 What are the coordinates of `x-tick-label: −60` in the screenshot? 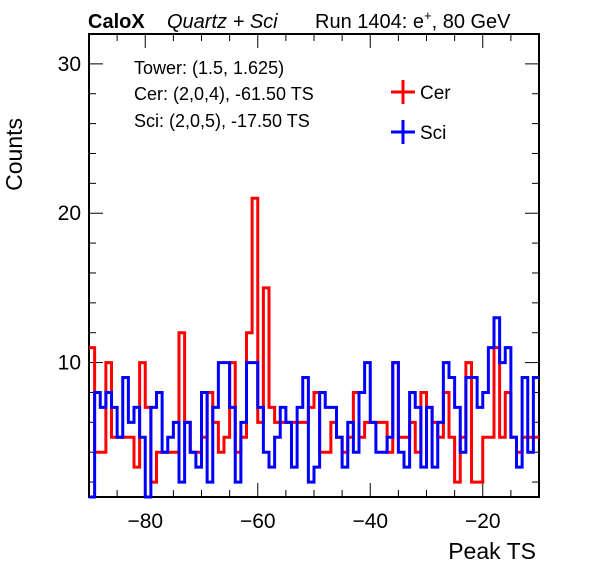 It's located at (258, 521).